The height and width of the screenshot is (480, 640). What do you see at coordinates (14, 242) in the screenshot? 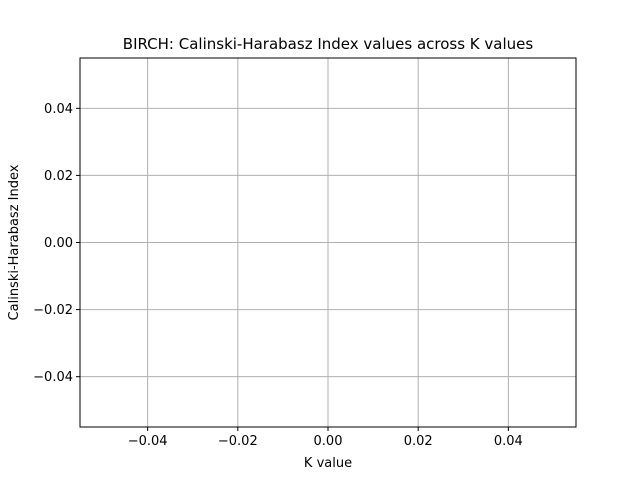
I see `y-axis-label: Calinski-Harabasz Index` at bounding box center [14, 242].